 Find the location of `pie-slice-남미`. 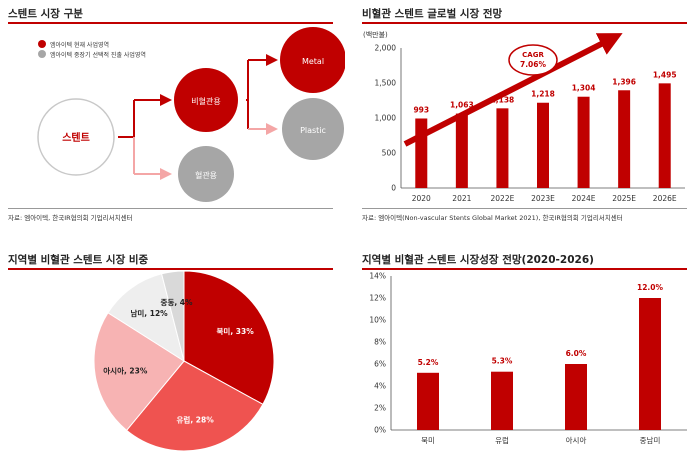

pie-slice-남미 is located at coordinates (146, 318).